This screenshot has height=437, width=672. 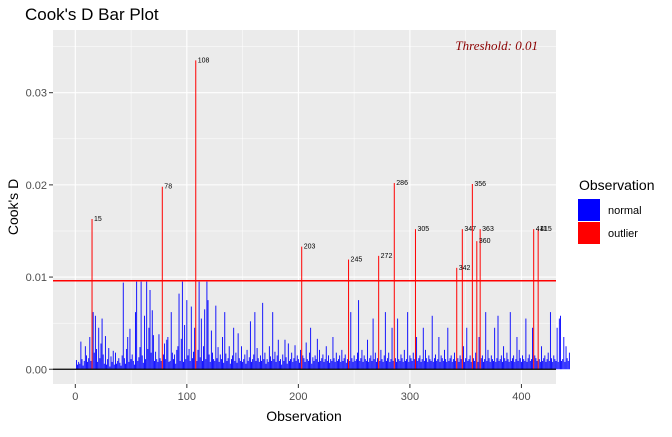 I want to click on outlier-label: 15, so click(x=98, y=219).